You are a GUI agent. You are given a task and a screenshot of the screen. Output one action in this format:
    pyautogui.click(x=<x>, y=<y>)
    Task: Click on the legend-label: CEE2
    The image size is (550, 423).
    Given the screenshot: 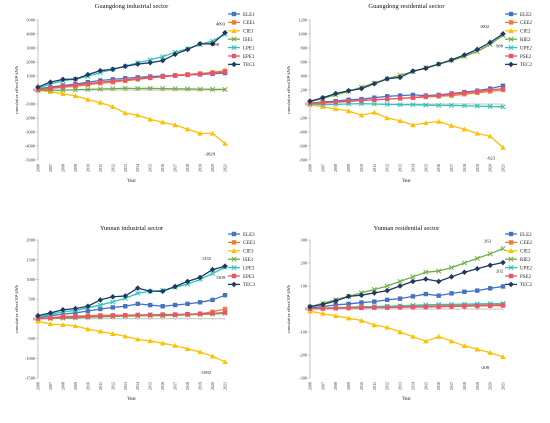 What is the action you would take?
    pyautogui.click(x=526, y=243)
    